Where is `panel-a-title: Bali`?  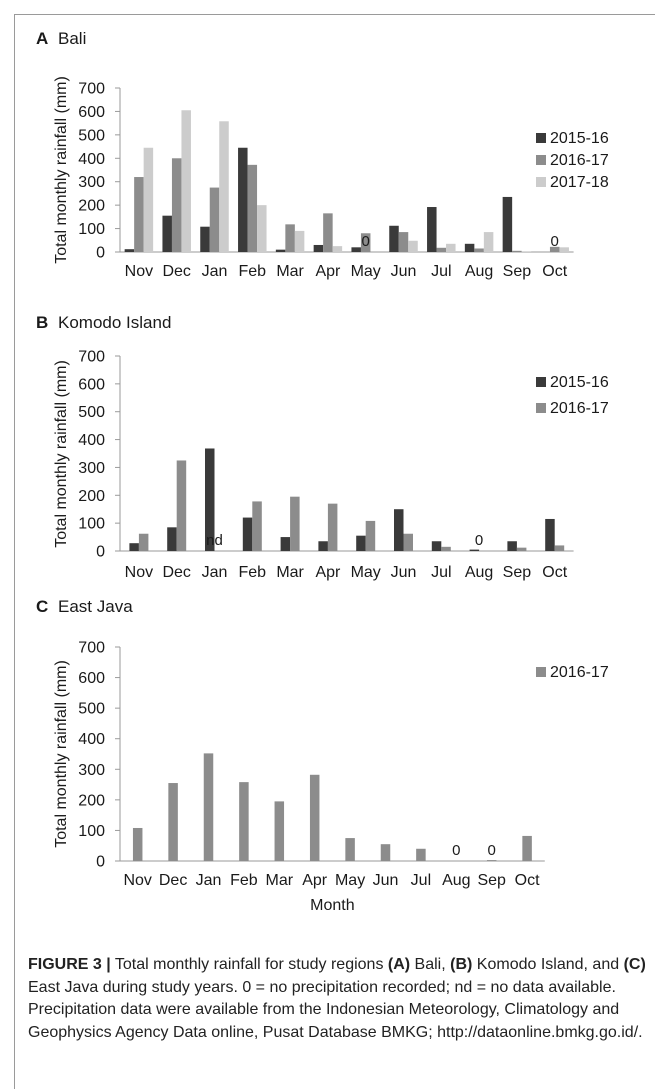 panel-a-title: Bali is located at coordinates (72, 38).